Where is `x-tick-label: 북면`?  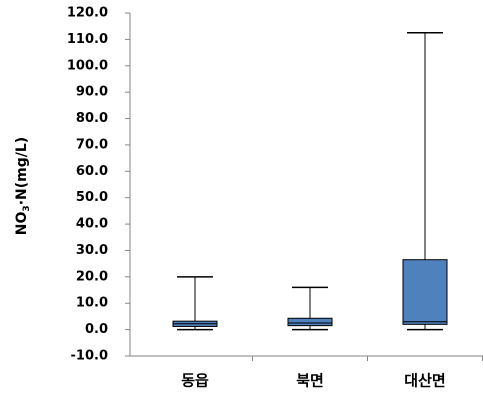
x-tick-label: 북면 is located at coordinates (310, 381).